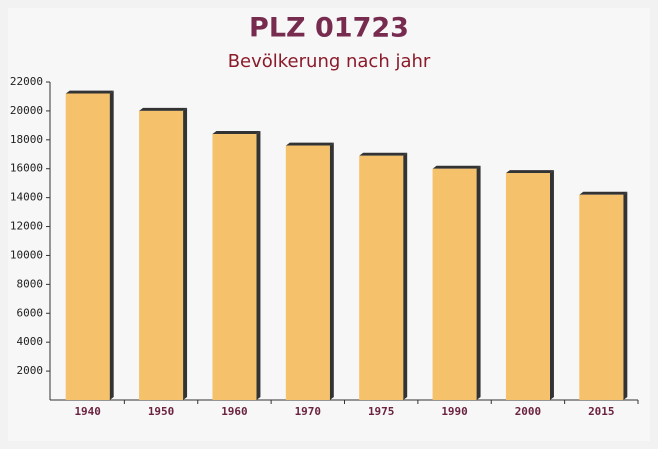  What do you see at coordinates (30, 283) in the screenshot?
I see `y-tick-label: 8000` at bounding box center [30, 283].